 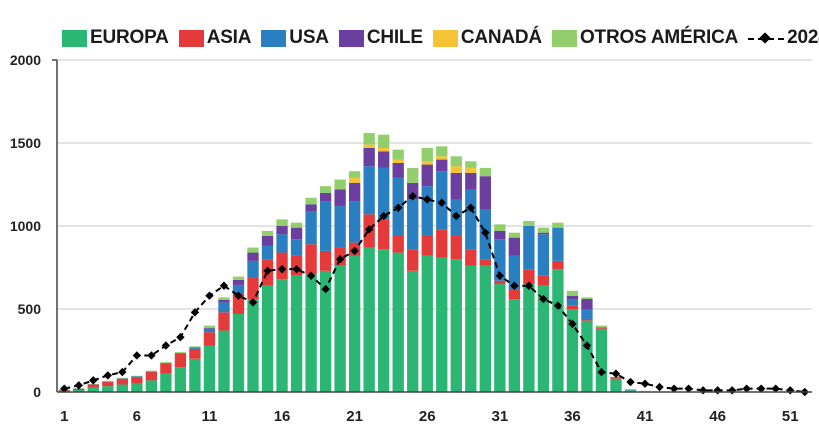 What do you see at coordinates (429, 416) in the screenshot?
I see `x-tick-labels: 1 6 11 16 21 26 31 36 41 46 51` at bounding box center [429, 416].